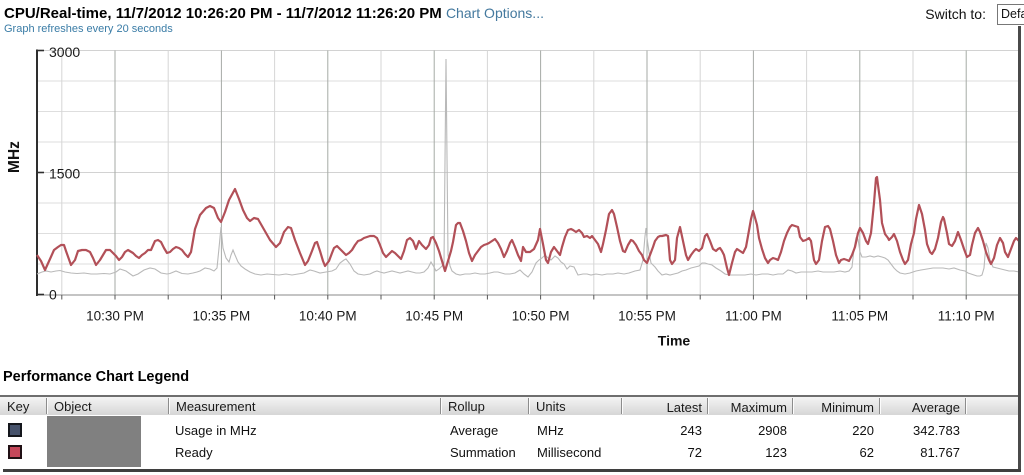 The height and width of the screenshot is (475, 1024). What do you see at coordinates (53, 295) in the screenshot?
I see `svg-text: 0` at bounding box center [53, 295].